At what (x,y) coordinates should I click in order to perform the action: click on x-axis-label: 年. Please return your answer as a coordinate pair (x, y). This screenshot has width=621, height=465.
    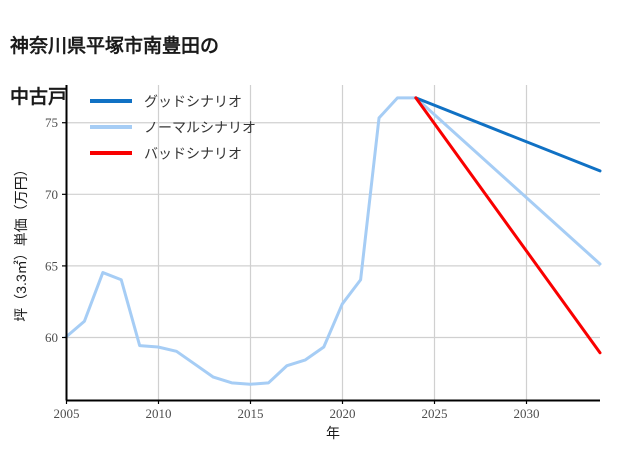
    Looking at the image, I should click on (333, 433).